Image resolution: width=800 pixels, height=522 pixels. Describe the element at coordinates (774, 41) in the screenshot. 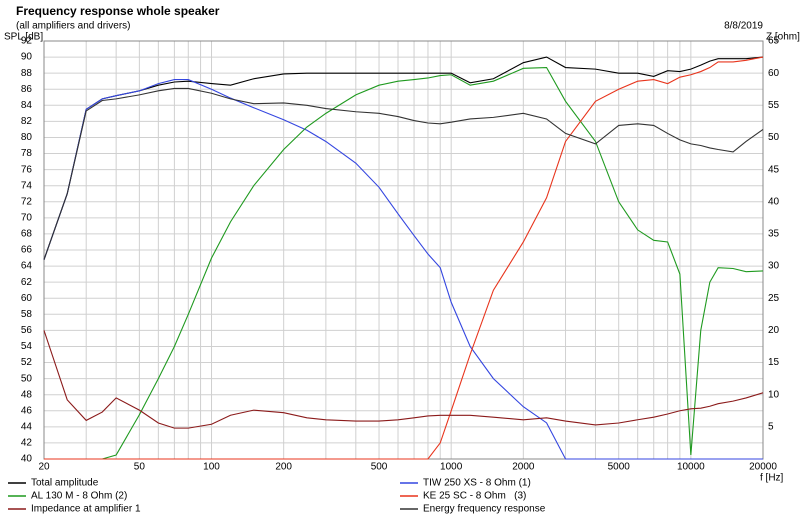

I see `y2-tick-label: 65` at that location.